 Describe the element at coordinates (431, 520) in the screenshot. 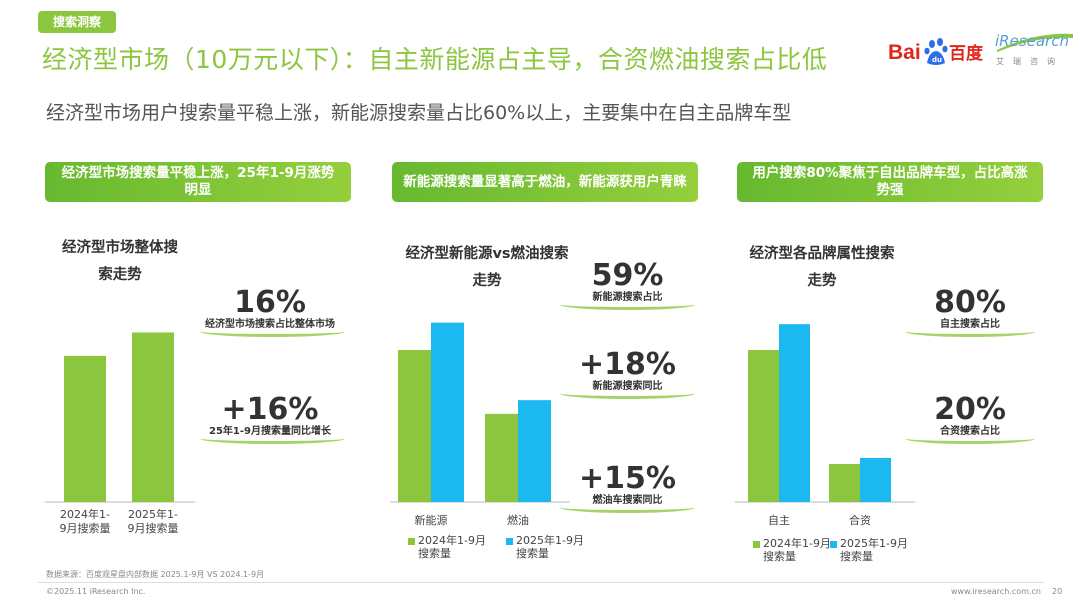

I see `x-tick-label: 新能源` at that location.